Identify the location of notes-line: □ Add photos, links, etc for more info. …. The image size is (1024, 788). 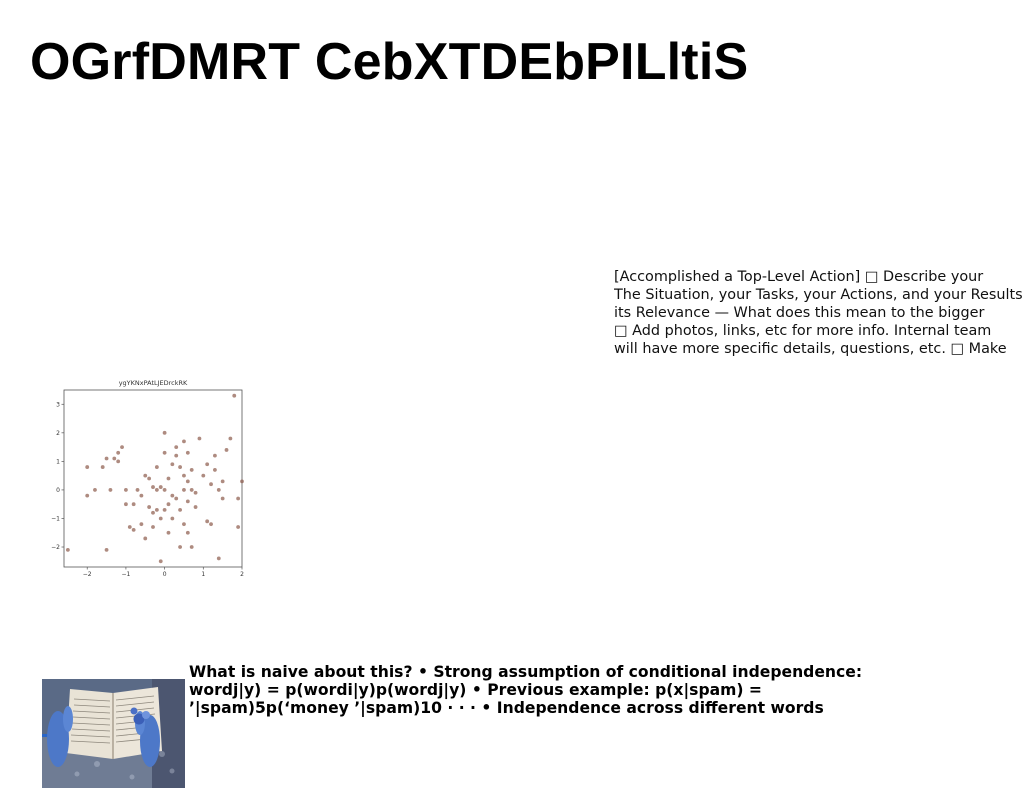
(803, 331).